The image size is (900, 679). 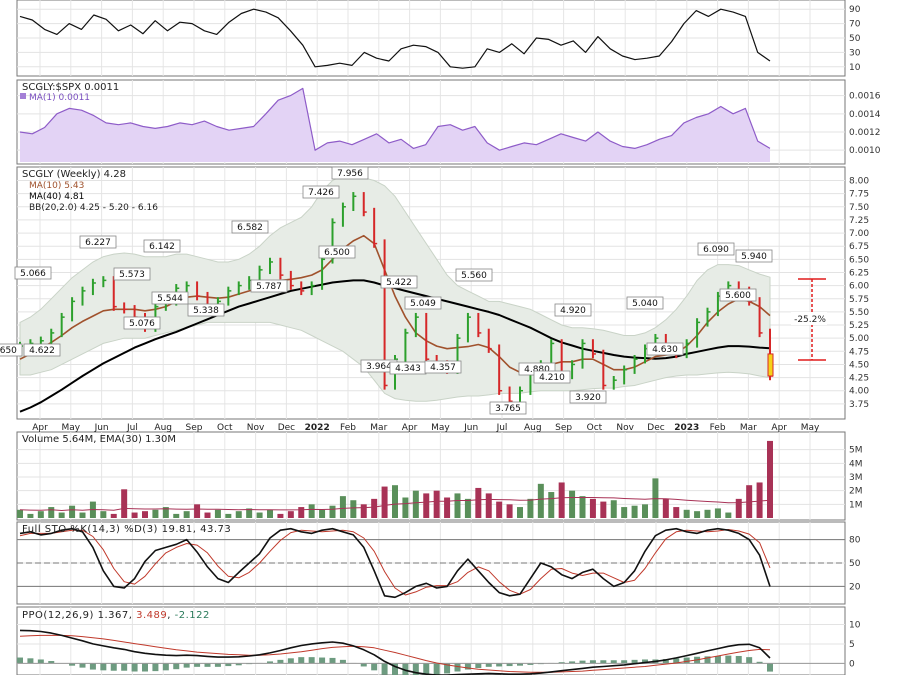 I want to click on x-tick-label: Oct, so click(x=595, y=428).